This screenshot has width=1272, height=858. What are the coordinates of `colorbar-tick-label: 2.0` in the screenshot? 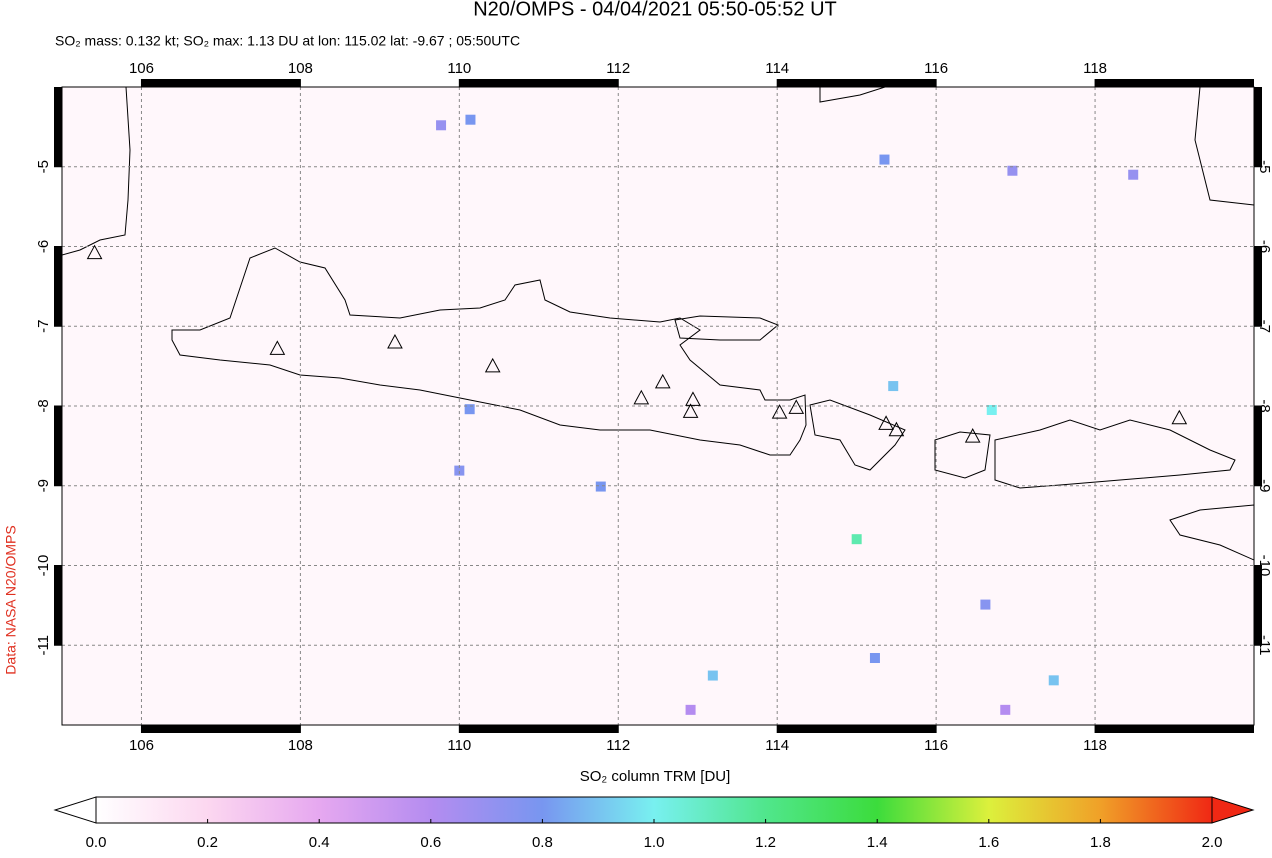 It's located at (1212, 842).